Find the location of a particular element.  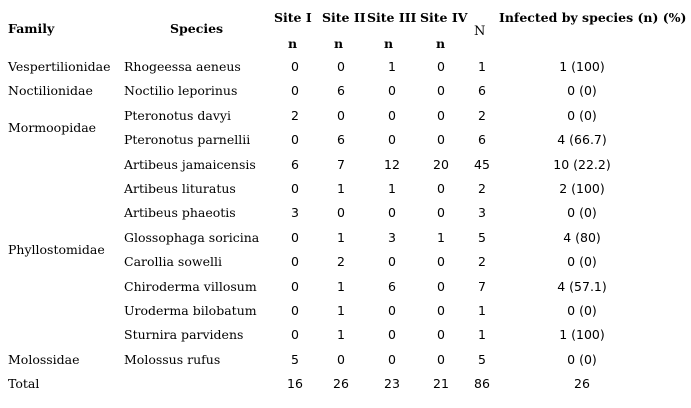

table-row: Sturnira parvidens 0 1 0 0 1 1 (100) is located at coordinates (345, 339).